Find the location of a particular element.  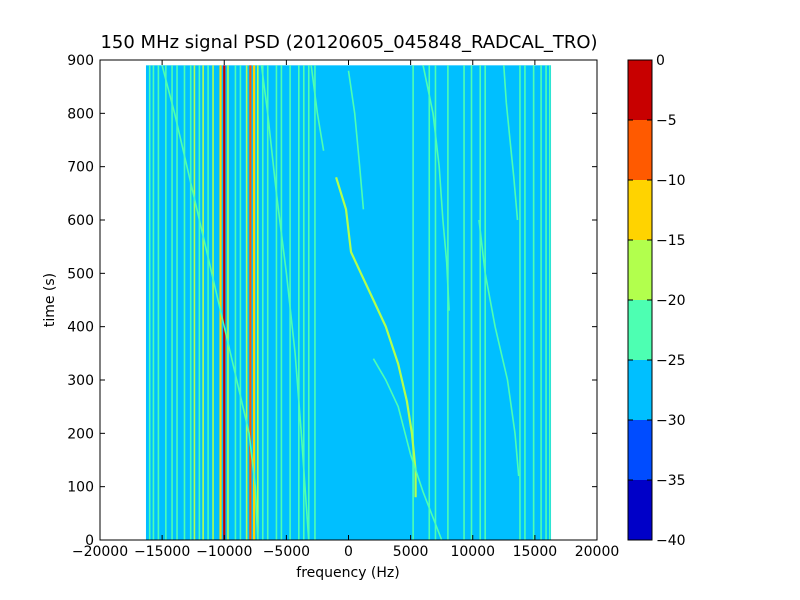

colorbar-tick-label: −40 is located at coordinates (671, 541).